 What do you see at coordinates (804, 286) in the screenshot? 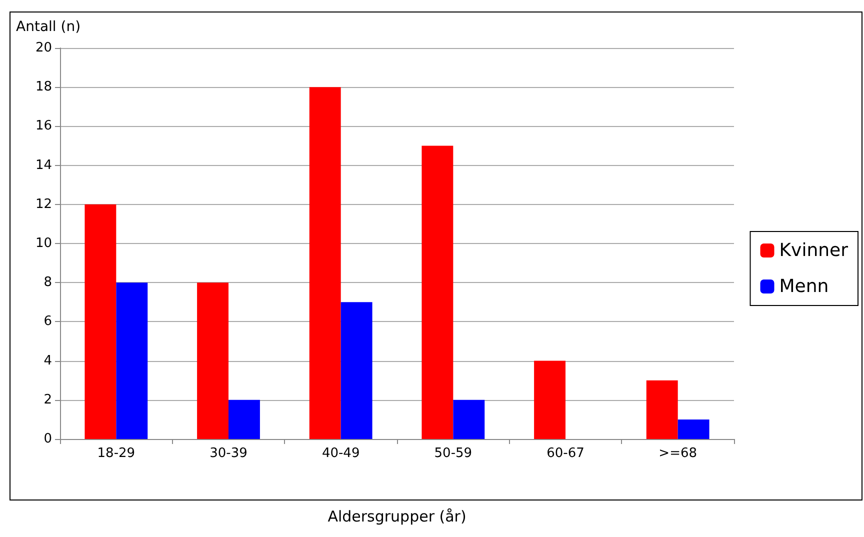
I see `legend-label: Menn` at bounding box center [804, 286].